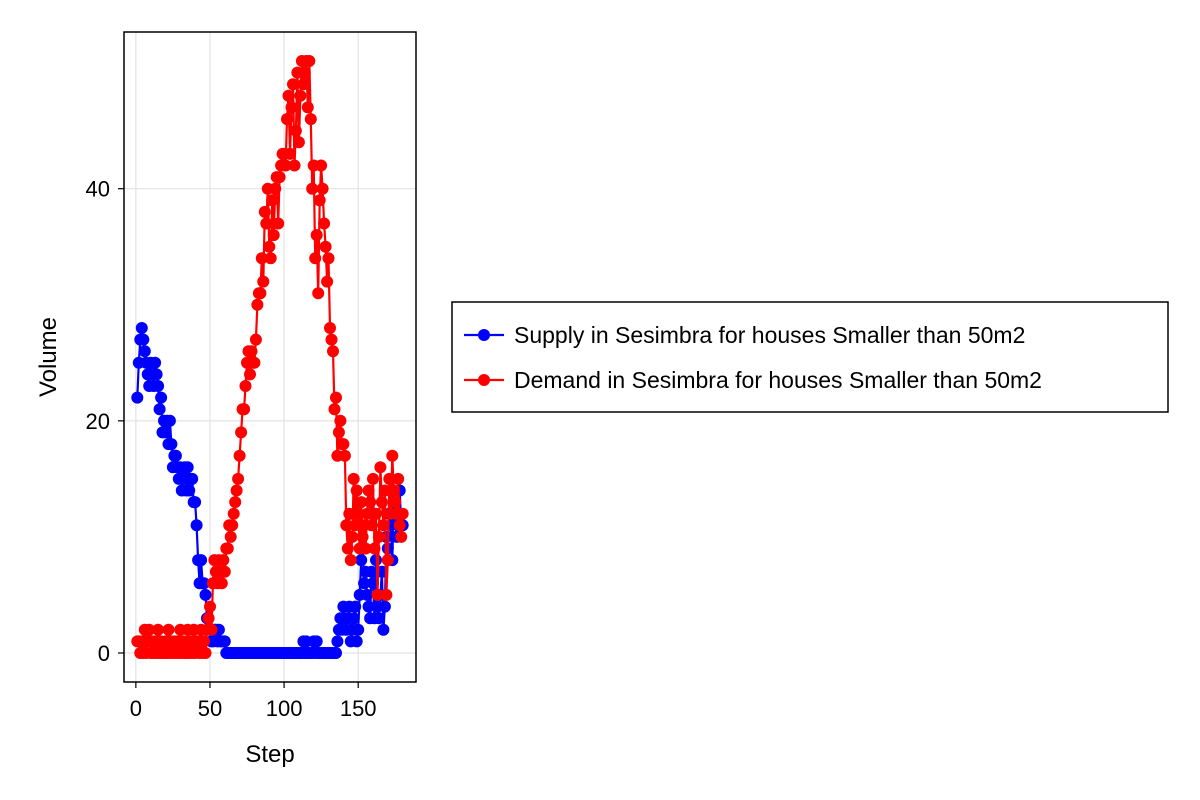  Describe the element at coordinates (484, 335) in the screenshot. I see `legend-swatch-marker` at that location.